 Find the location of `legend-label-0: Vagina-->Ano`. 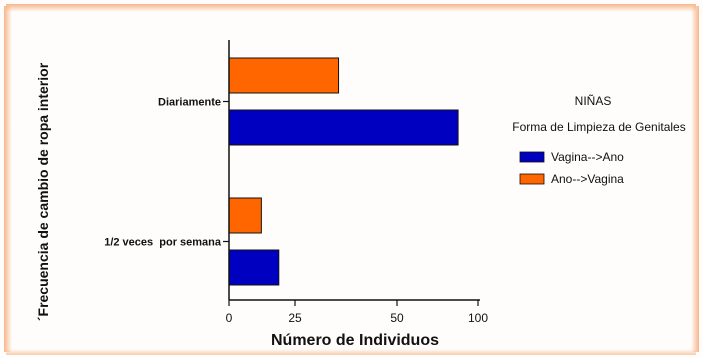

legend-label-0: Vagina-->Ano is located at coordinates (587, 157).